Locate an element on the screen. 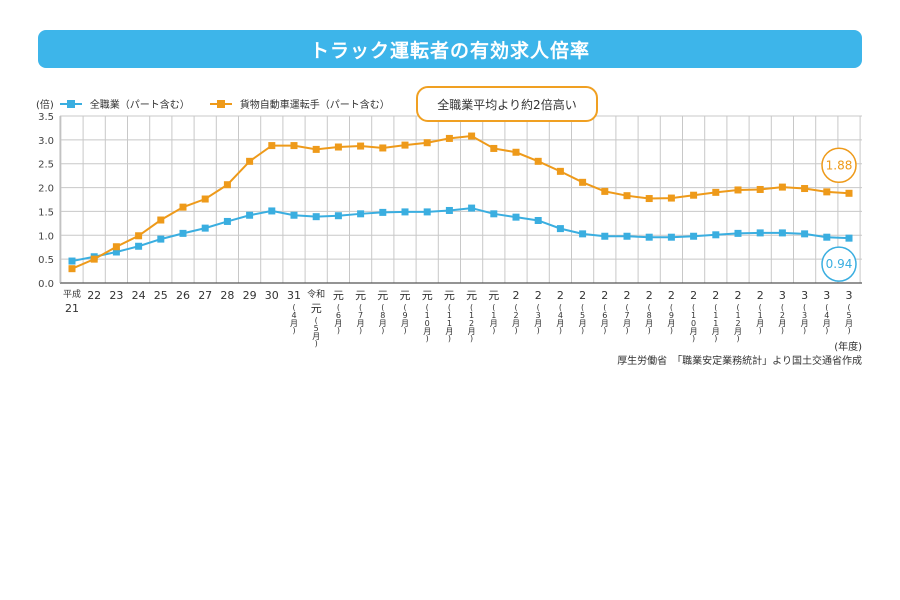 The width and height of the screenshot is (900, 600). x-tick: 30 is located at coordinates (272, 295).